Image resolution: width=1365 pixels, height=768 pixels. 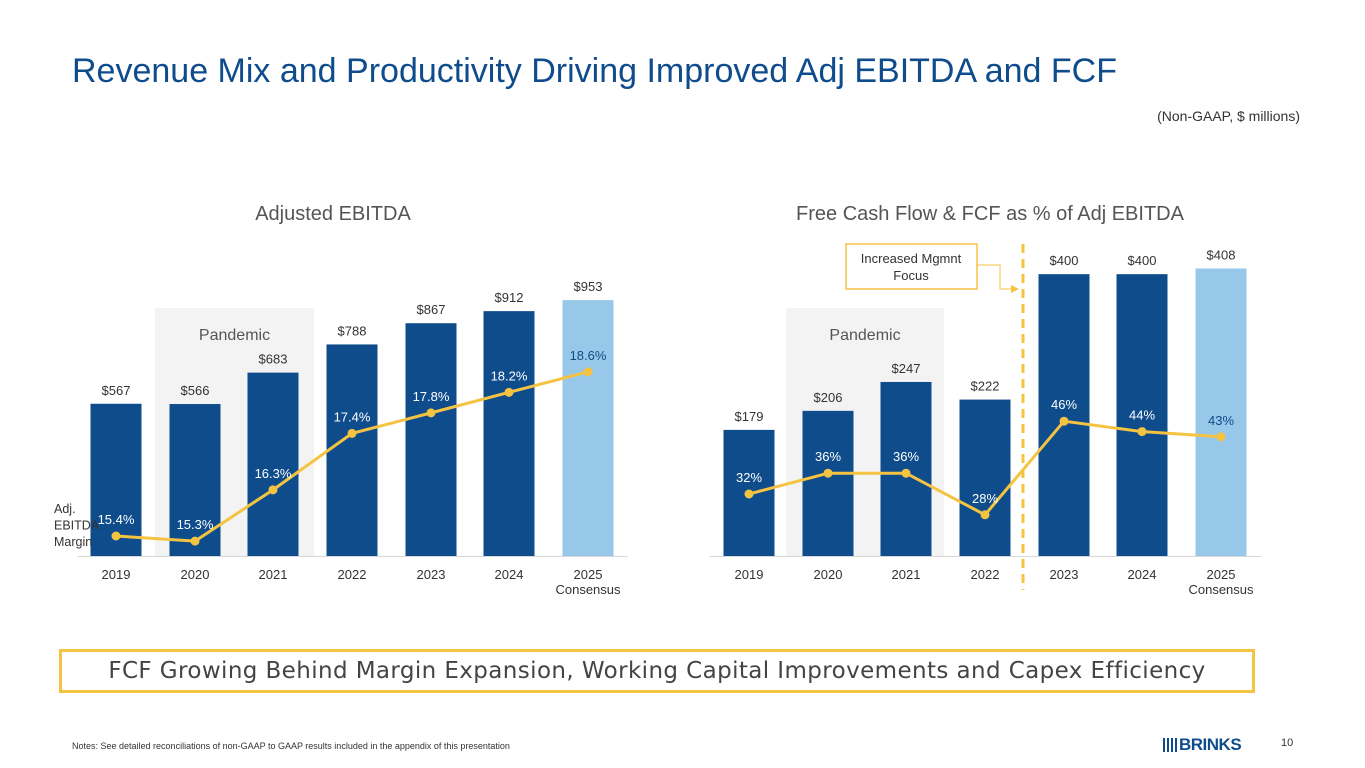 What do you see at coordinates (273, 464) in the screenshot?
I see `bar-2021` at bounding box center [273, 464].